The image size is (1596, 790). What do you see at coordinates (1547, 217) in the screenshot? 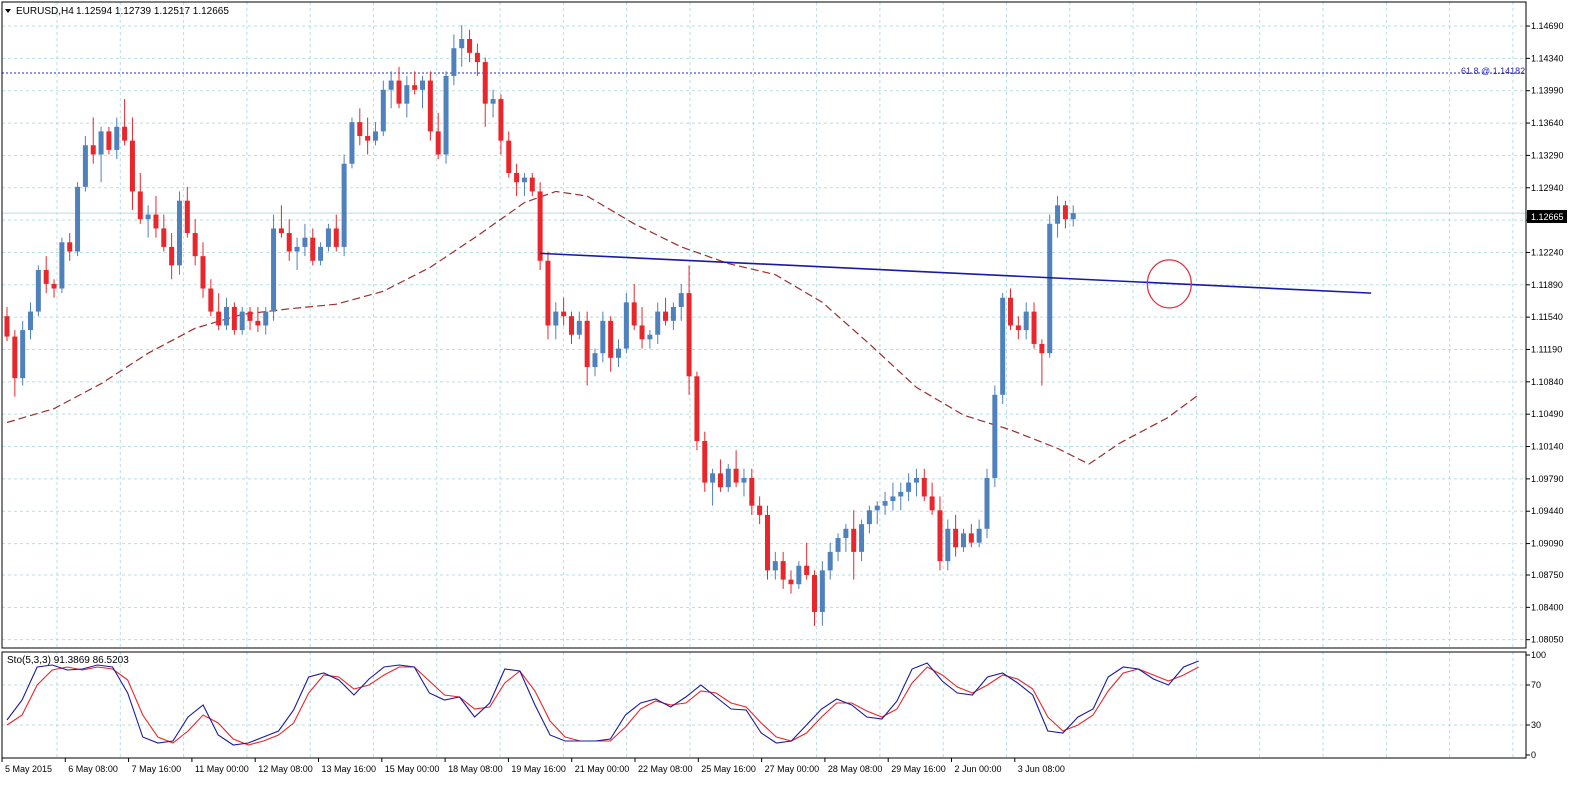
I see `current-price-label: 1.12665` at bounding box center [1547, 217].